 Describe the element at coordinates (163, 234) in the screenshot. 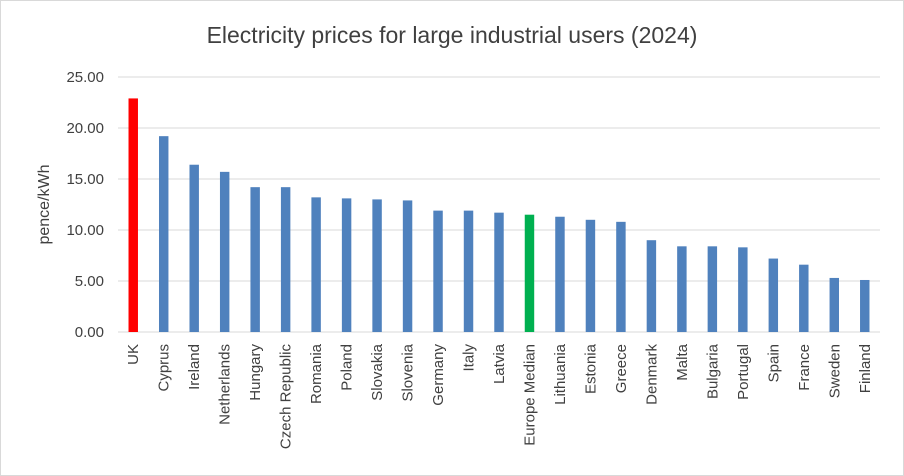

I see `bar-cyprus` at that location.